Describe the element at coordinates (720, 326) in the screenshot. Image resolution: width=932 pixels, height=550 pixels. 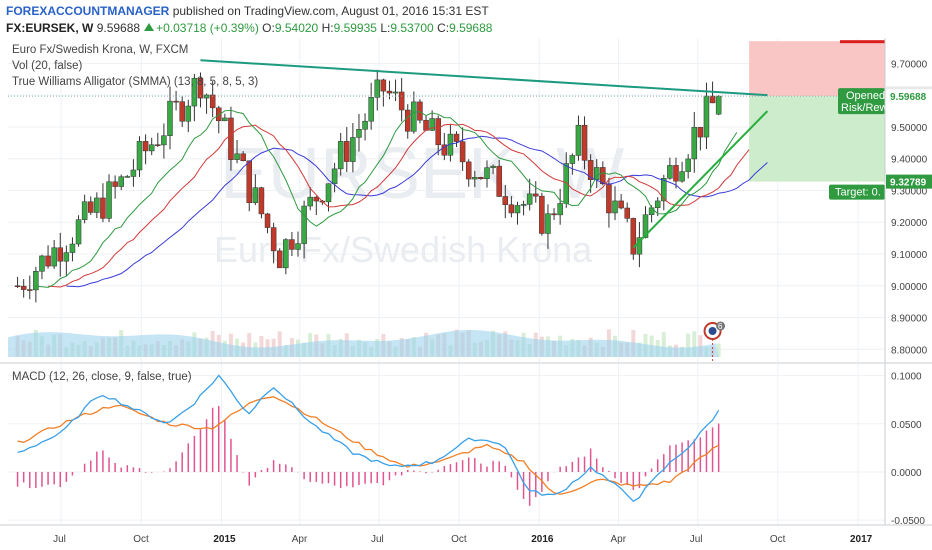
I see `event-count: 6` at that location.